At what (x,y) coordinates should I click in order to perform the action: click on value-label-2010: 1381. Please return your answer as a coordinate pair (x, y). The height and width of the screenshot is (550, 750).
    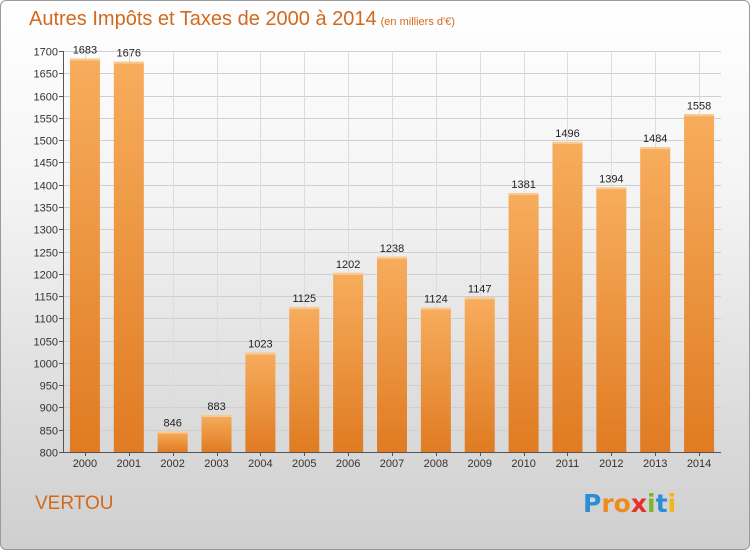
    Looking at the image, I should click on (523, 185).